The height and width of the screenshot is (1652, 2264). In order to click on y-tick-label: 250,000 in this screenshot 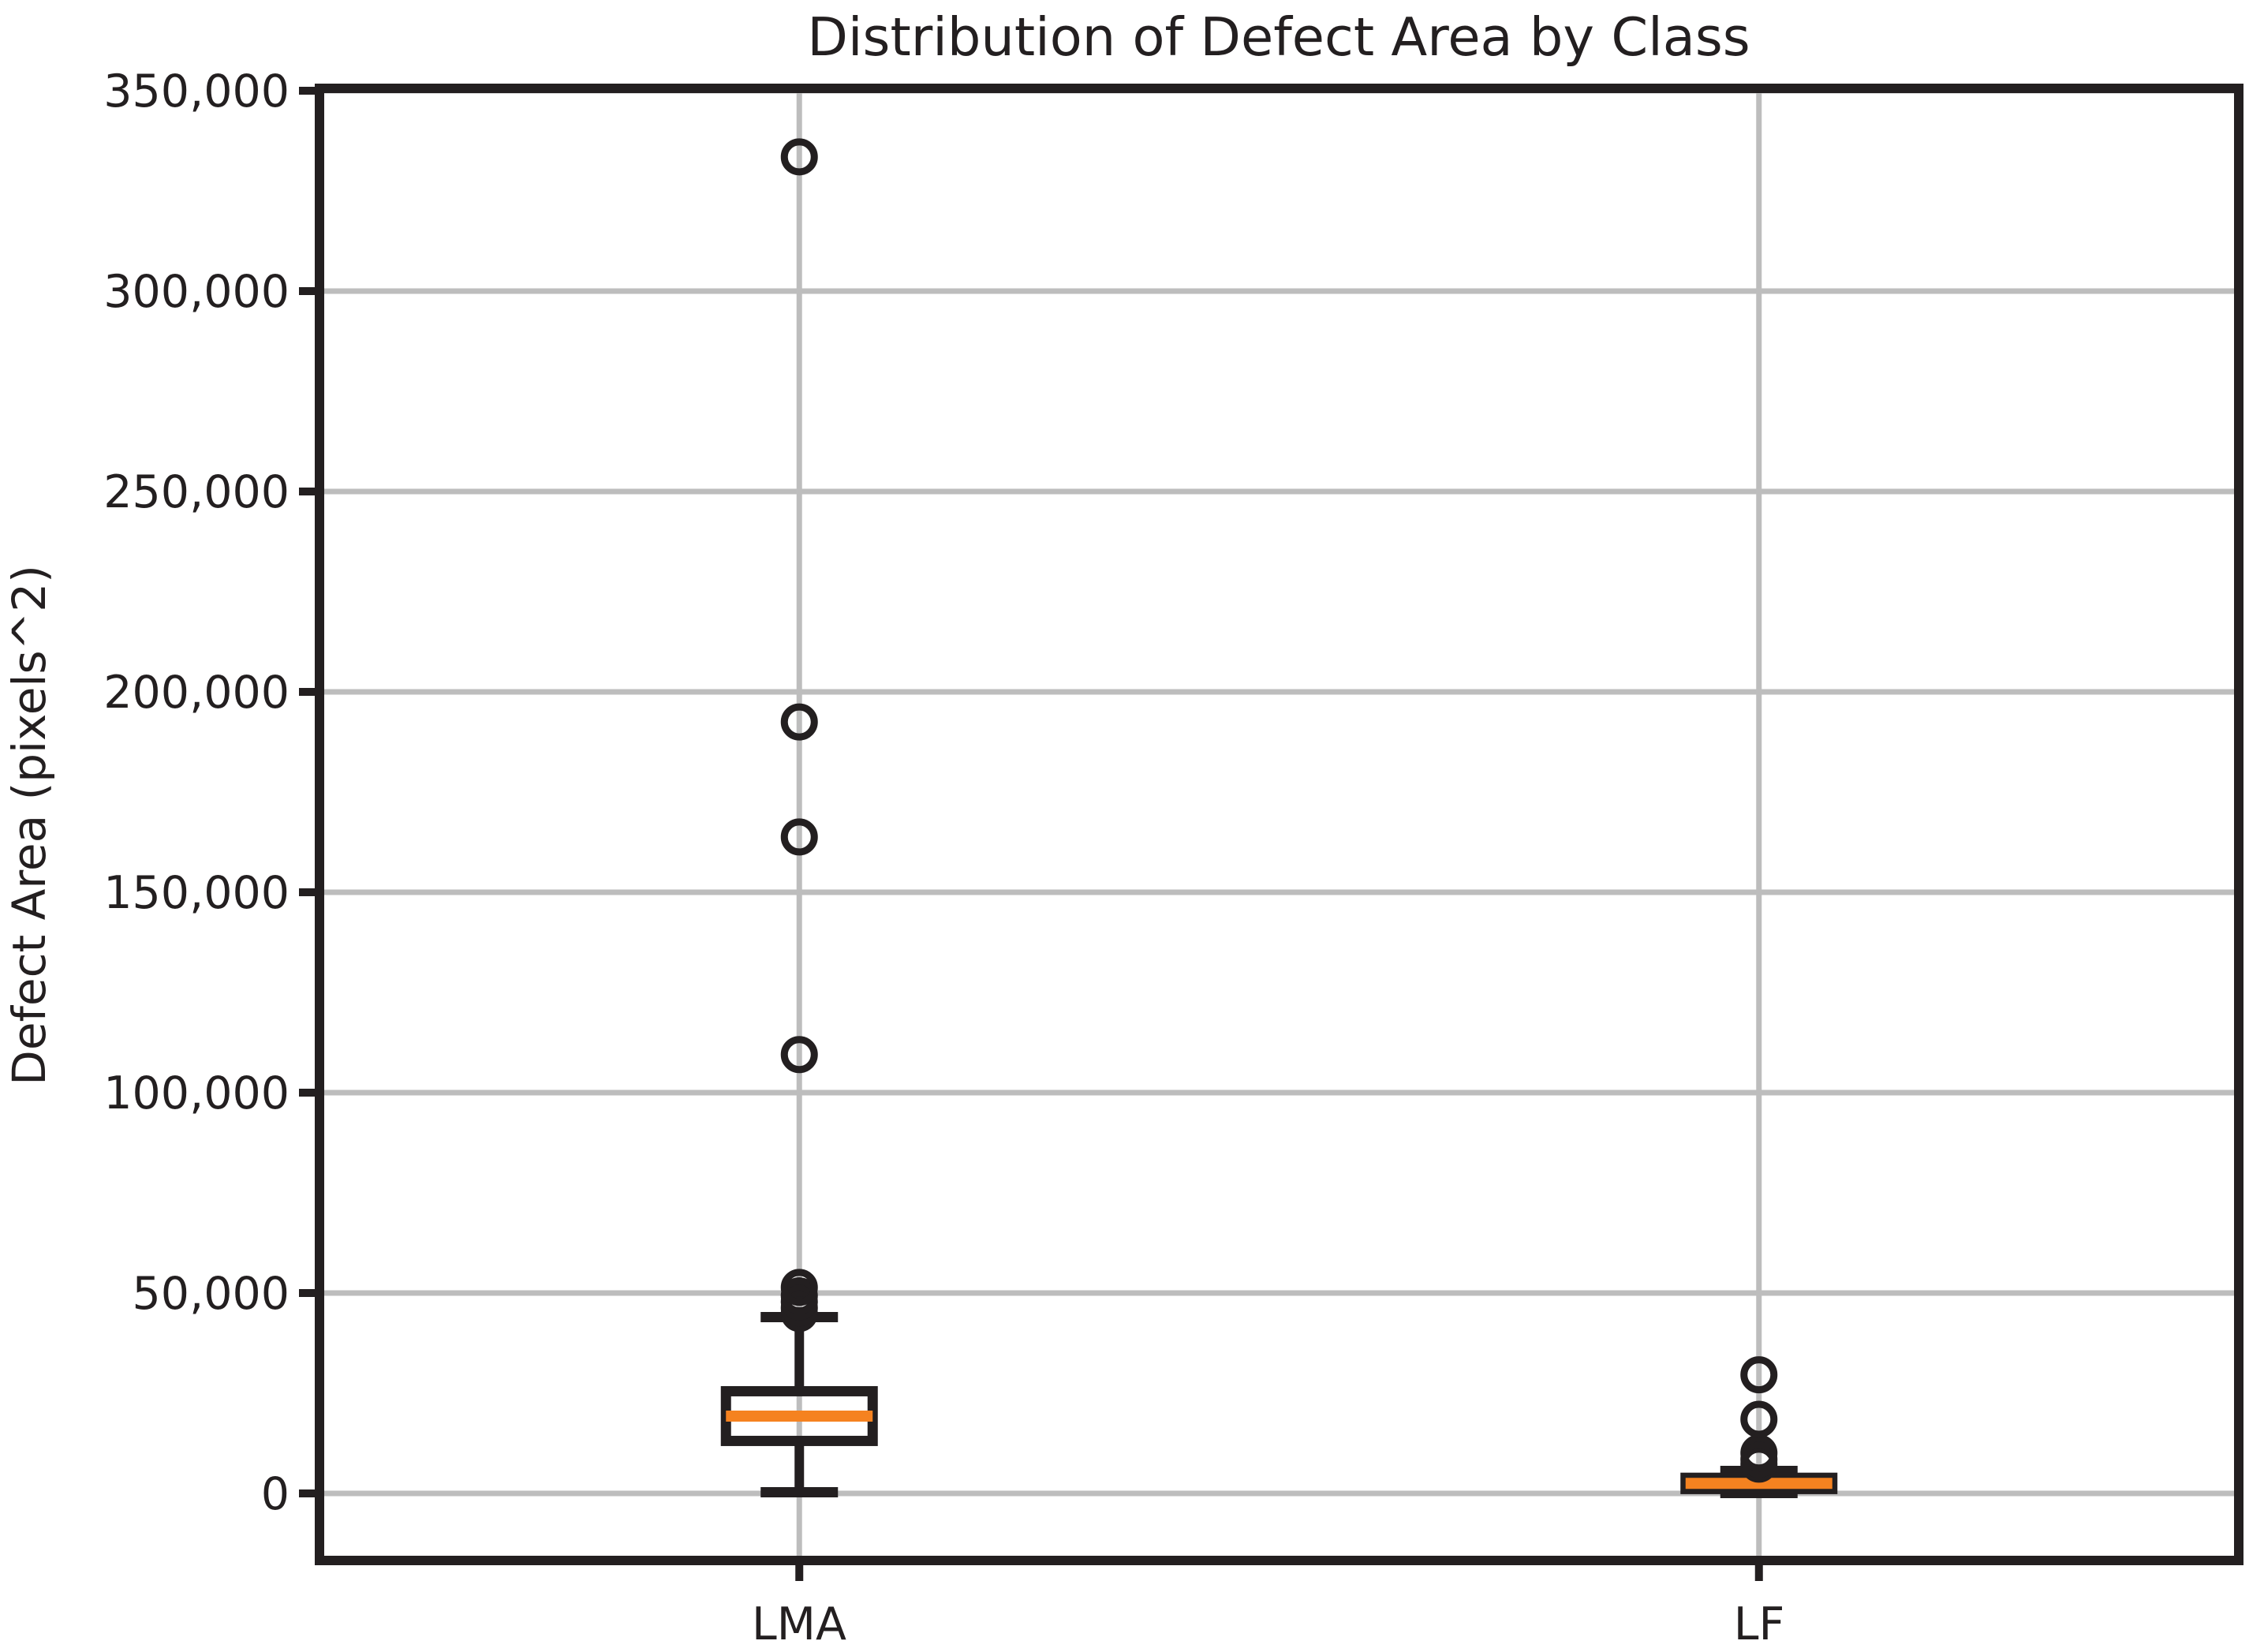, I will do `click(196, 492)`.